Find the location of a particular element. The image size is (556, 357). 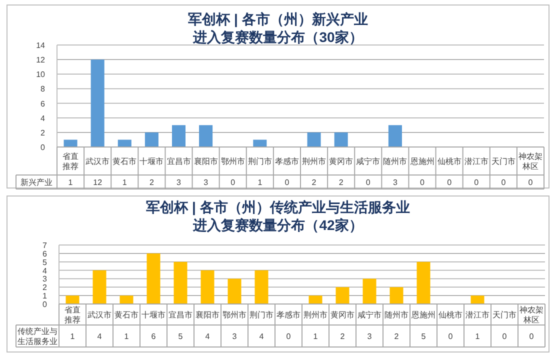

chart-title: 军创杯 | 各市（州）传统产业与生活服务业进入复赛数量分布（42家） is located at coordinates (278, 216).